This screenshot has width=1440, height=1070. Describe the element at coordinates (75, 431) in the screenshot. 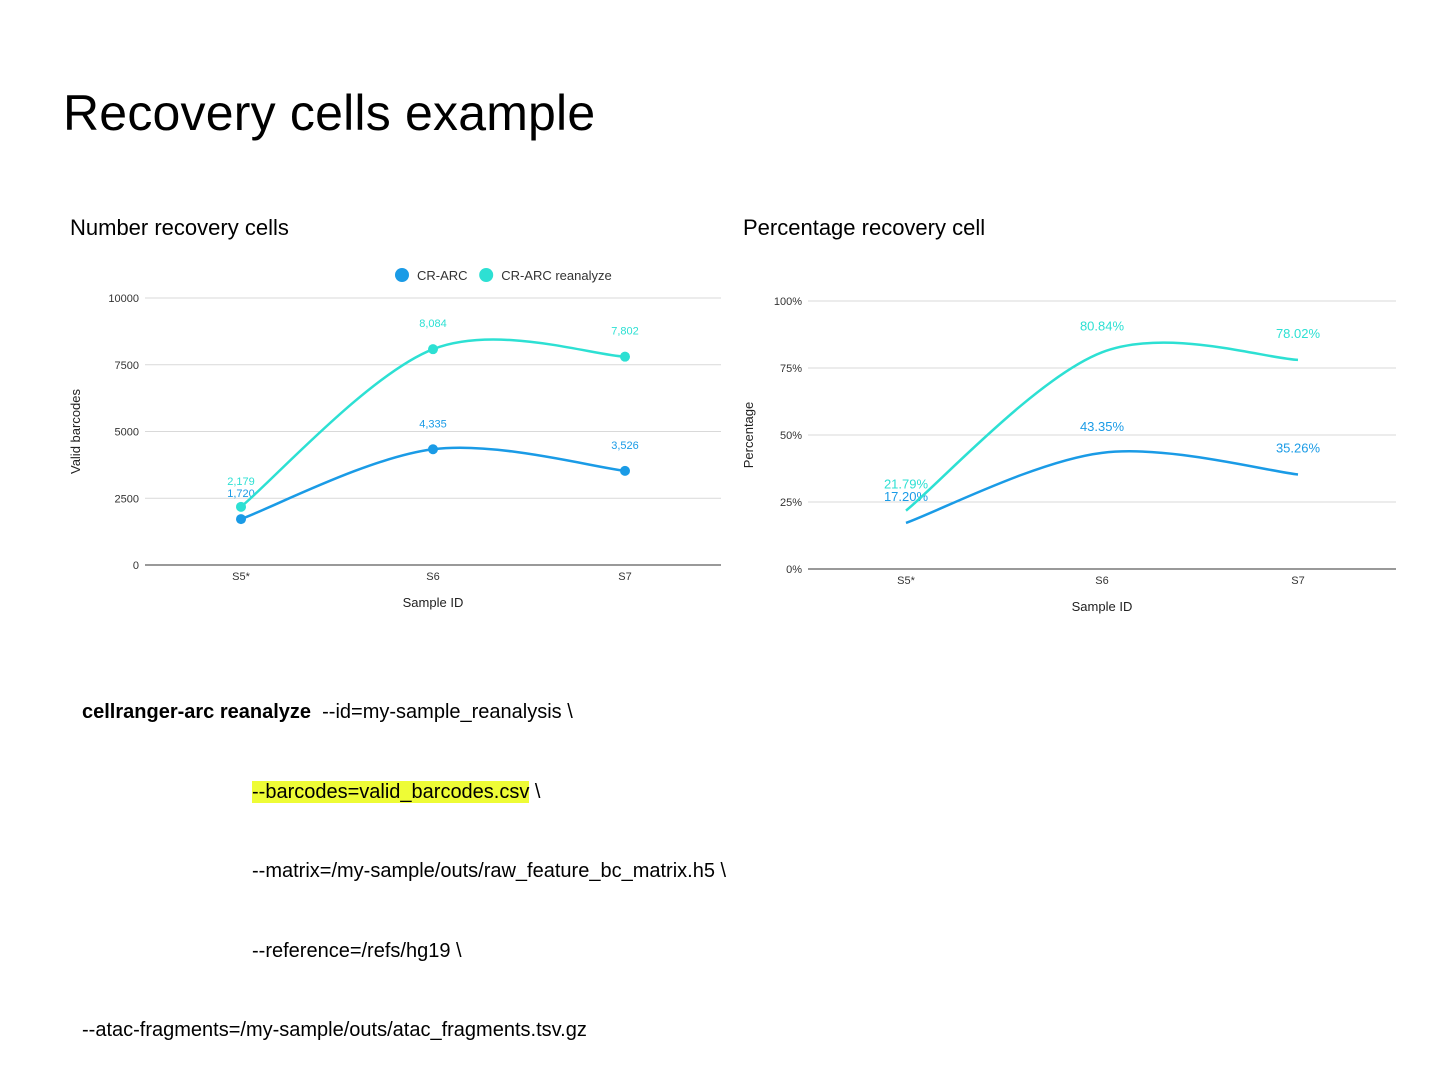

I see `y-axis-title: Valid barcodes` at that location.